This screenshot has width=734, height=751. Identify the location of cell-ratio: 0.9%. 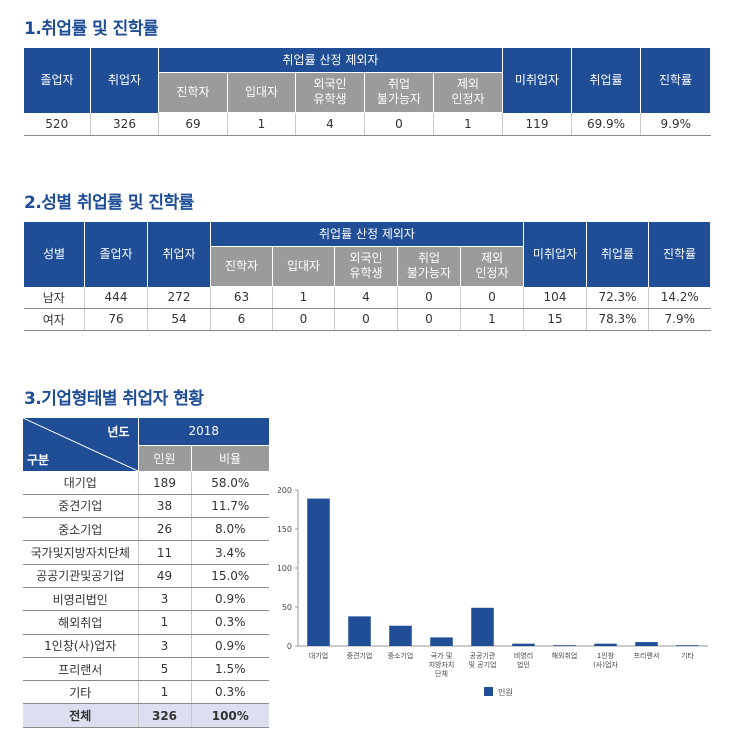
(230, 646).